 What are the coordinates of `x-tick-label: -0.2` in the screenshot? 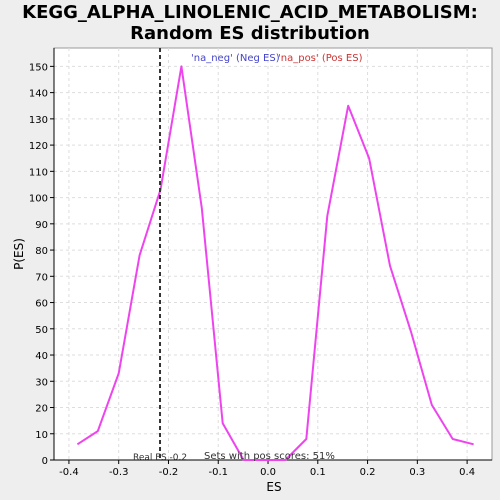 It's located at (169, 472).